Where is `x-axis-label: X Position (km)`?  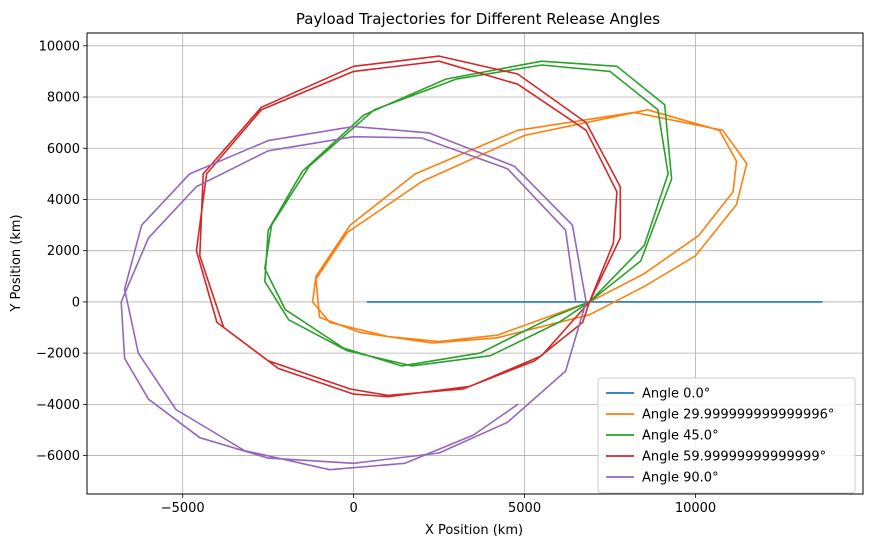
x-axis-label: X Position (km) is located at coordinates (474, 530).